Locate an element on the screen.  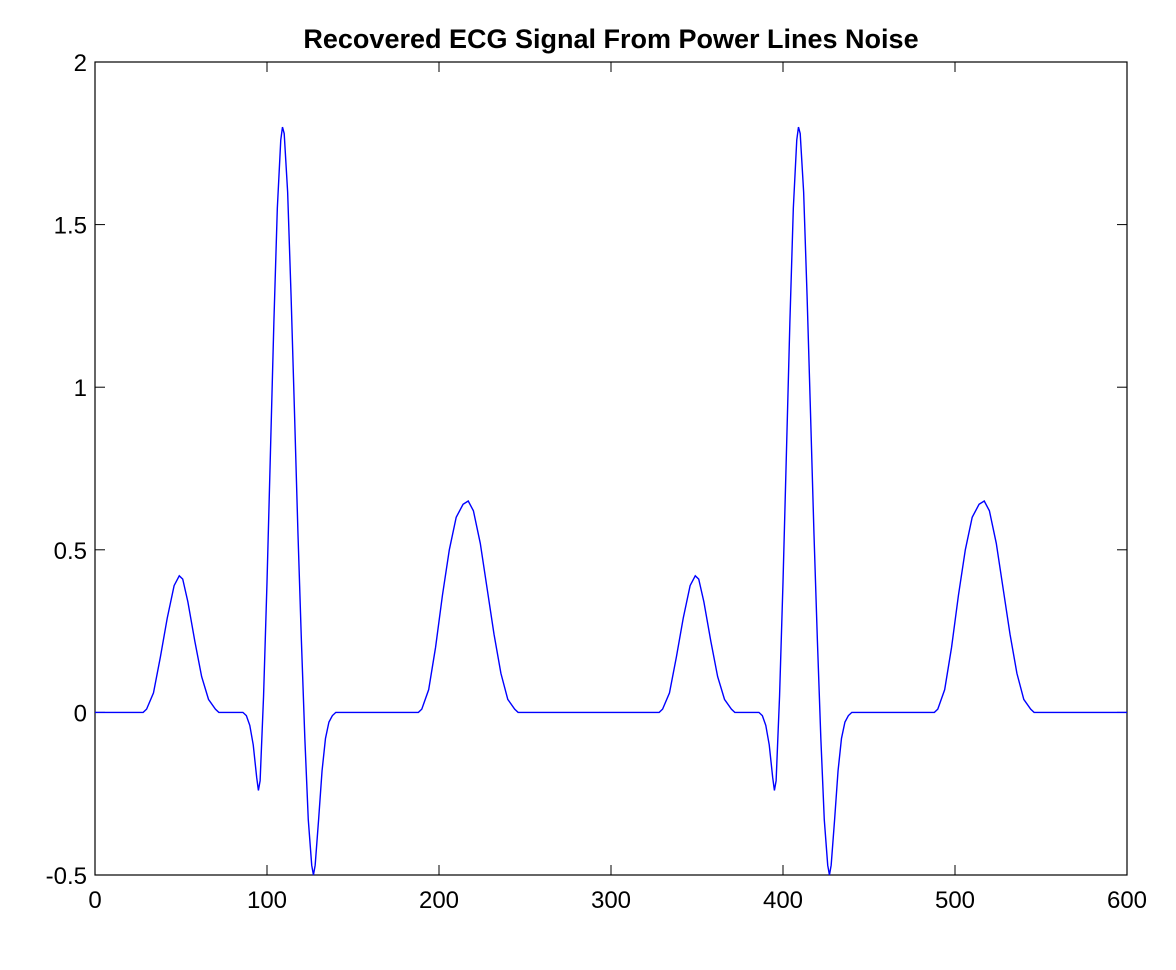
y-tick-label: 0.5 is located at coordinates (70, 551).